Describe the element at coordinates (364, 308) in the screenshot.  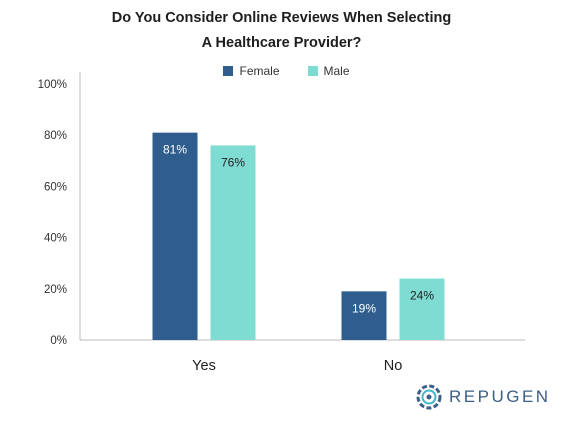
I see `data-label: 19%` at that location.